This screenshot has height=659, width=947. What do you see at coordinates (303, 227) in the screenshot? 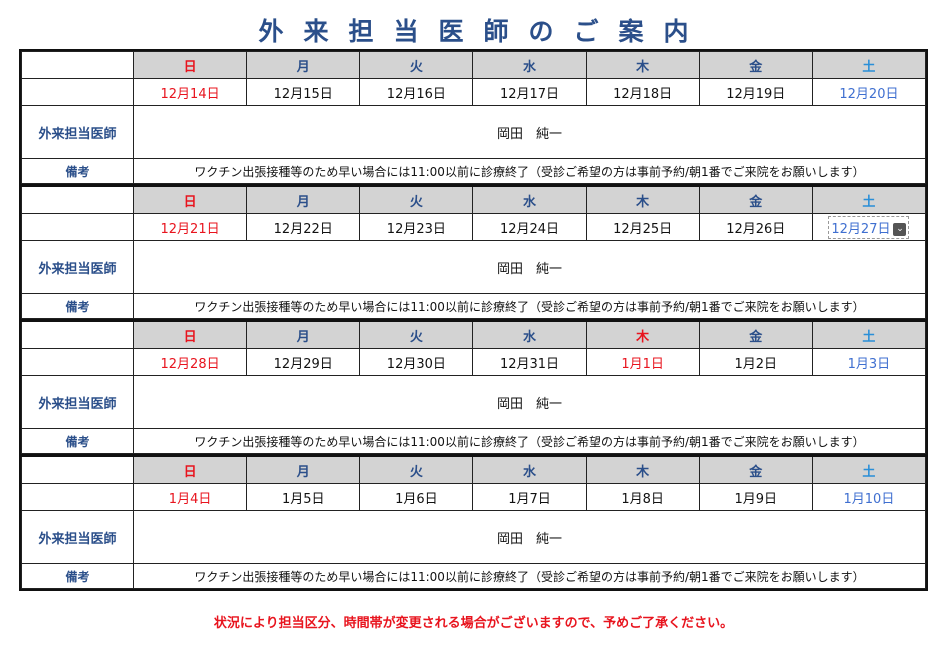
I see `date-cell: 12月22日` at bounding box center [303, 227].